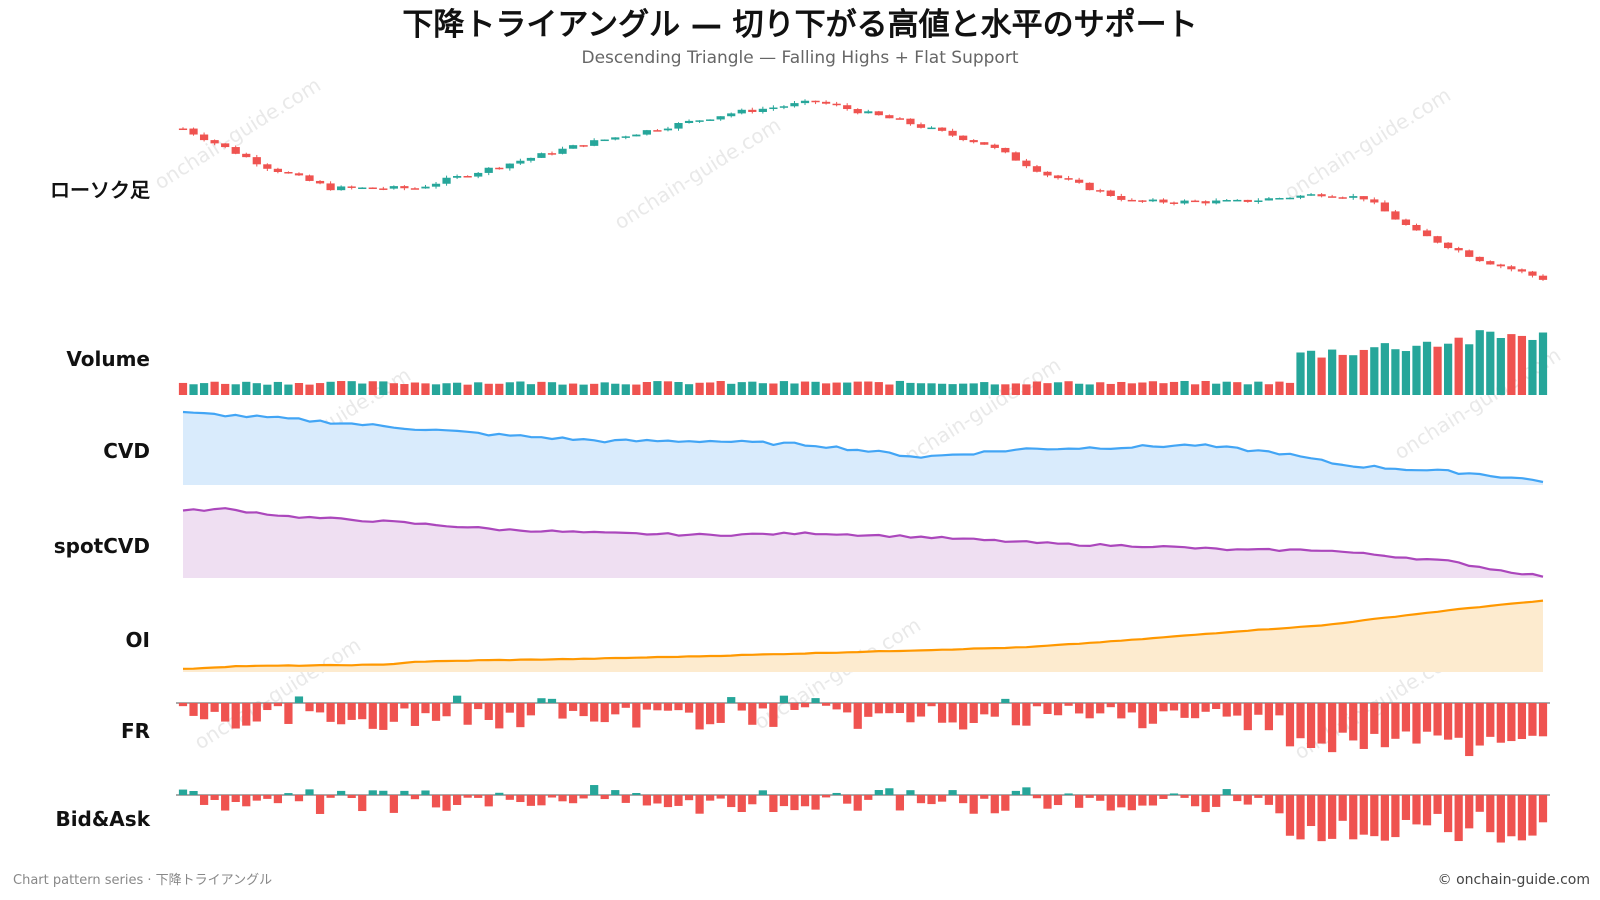 This screenshot has width=1600, height=900. I want to click on panel-label-bidask: Bid&Ask, so click(102, 819).